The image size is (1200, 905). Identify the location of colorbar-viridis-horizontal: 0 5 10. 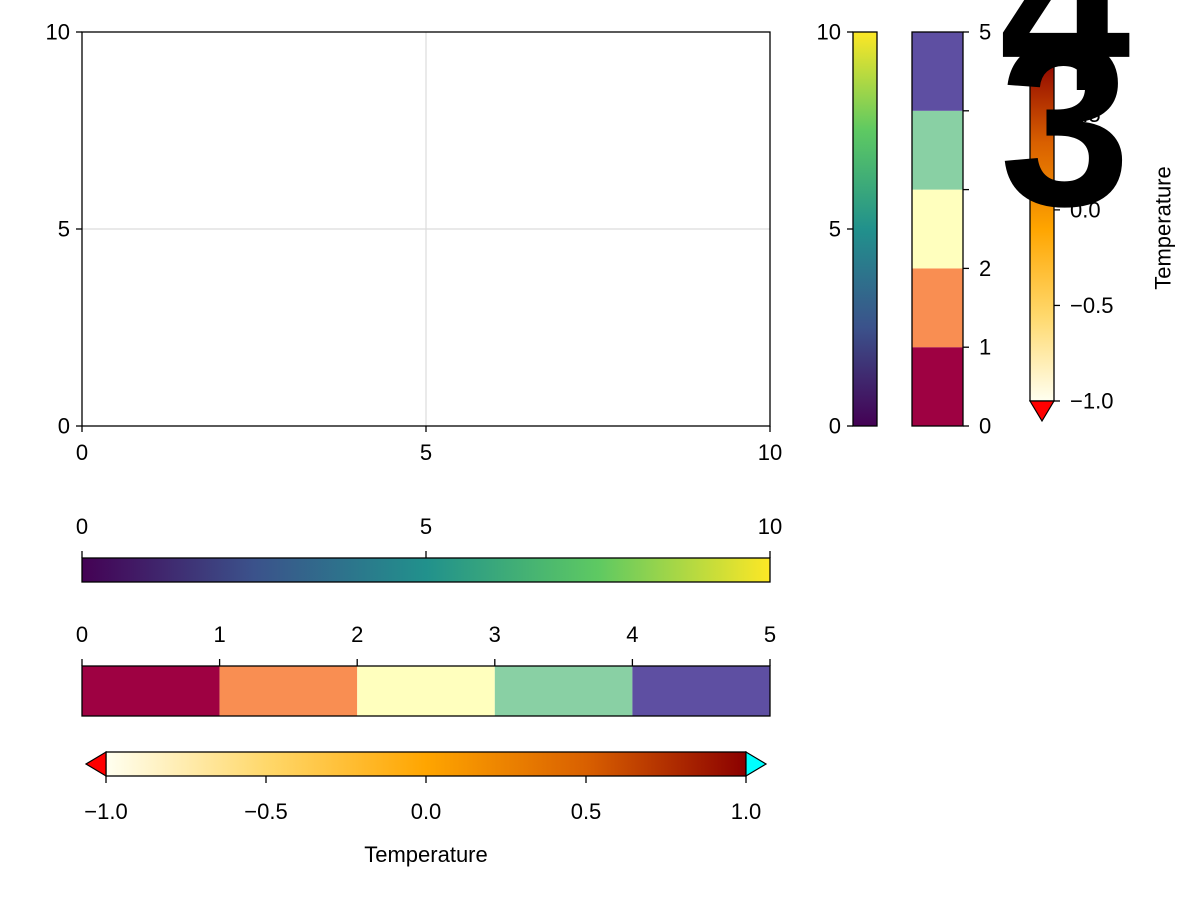
(429, 548).